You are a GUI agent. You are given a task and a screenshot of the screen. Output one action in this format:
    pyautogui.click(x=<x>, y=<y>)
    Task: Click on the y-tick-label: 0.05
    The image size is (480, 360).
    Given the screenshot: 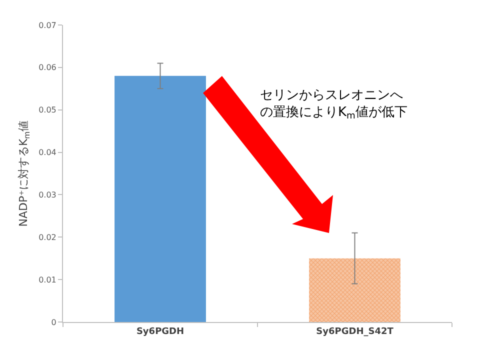 What is the action you would take?
    pyautogui.click(x=47, y=110)
    